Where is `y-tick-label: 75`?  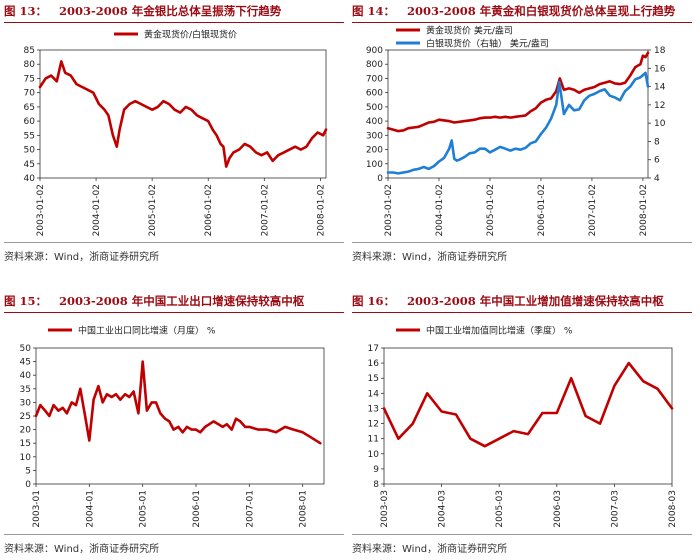 y-tick-label: 75 is located at coordinates (29, 79).